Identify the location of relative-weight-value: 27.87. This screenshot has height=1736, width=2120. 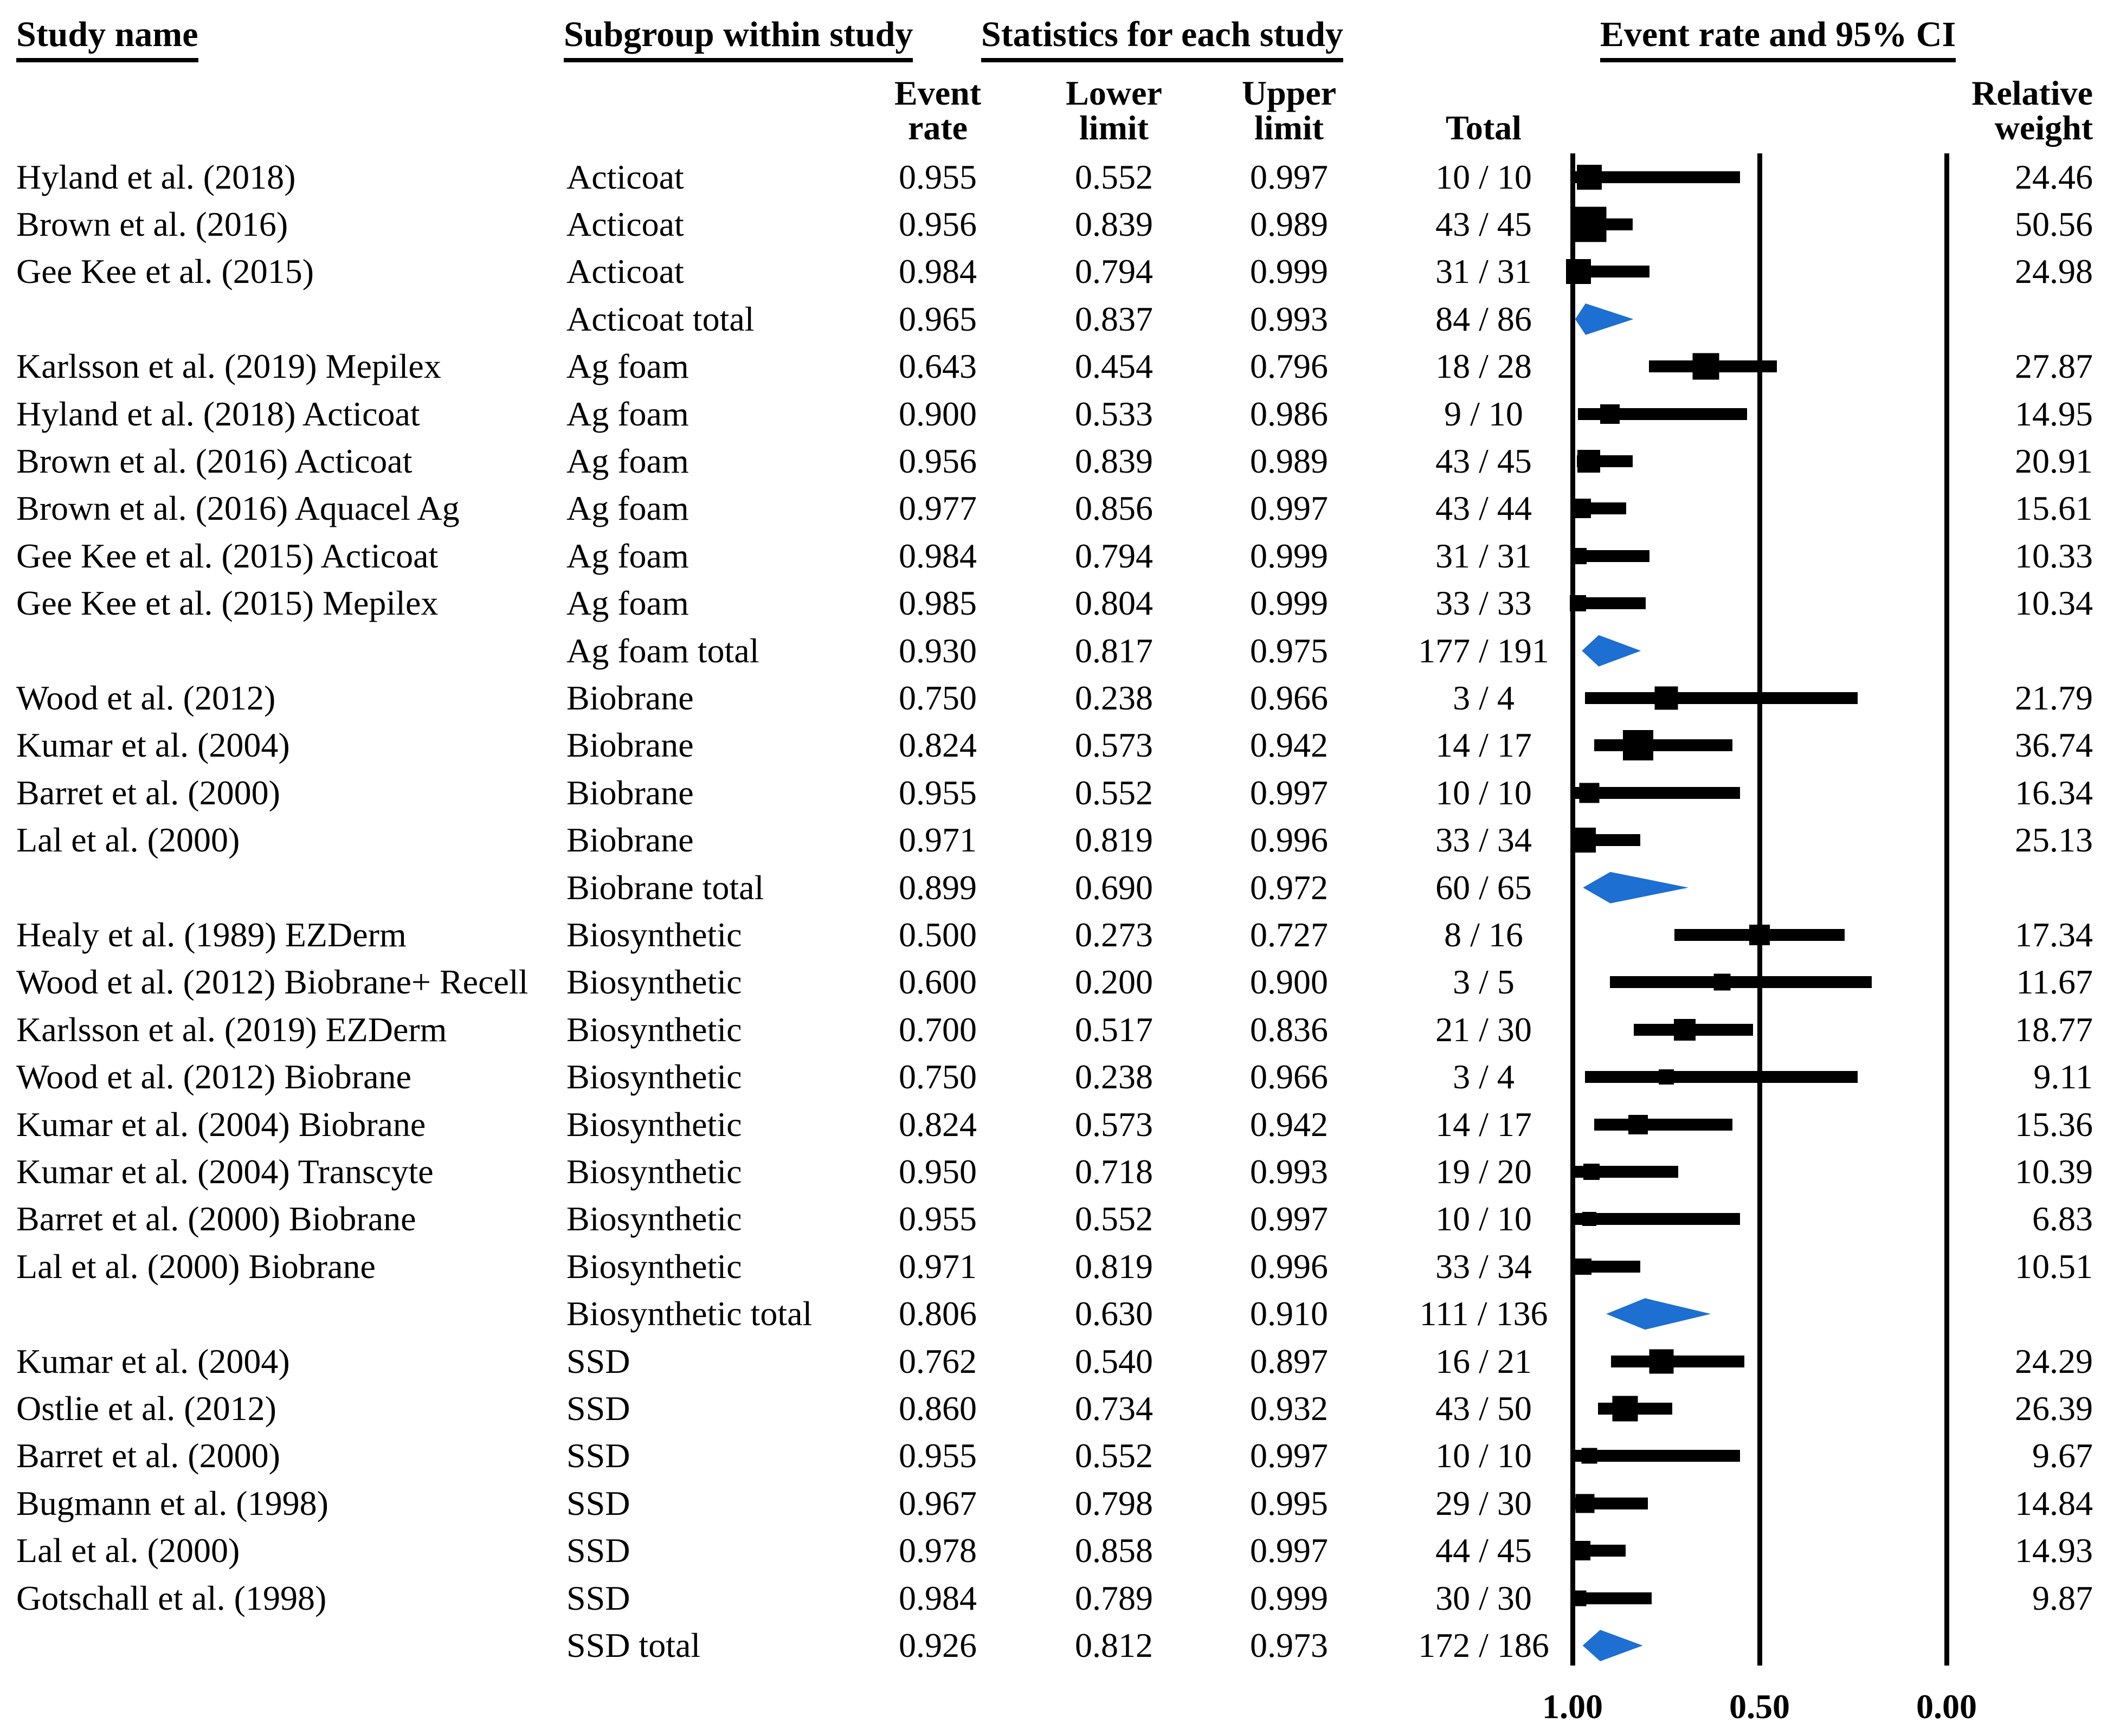
(2054, 366).